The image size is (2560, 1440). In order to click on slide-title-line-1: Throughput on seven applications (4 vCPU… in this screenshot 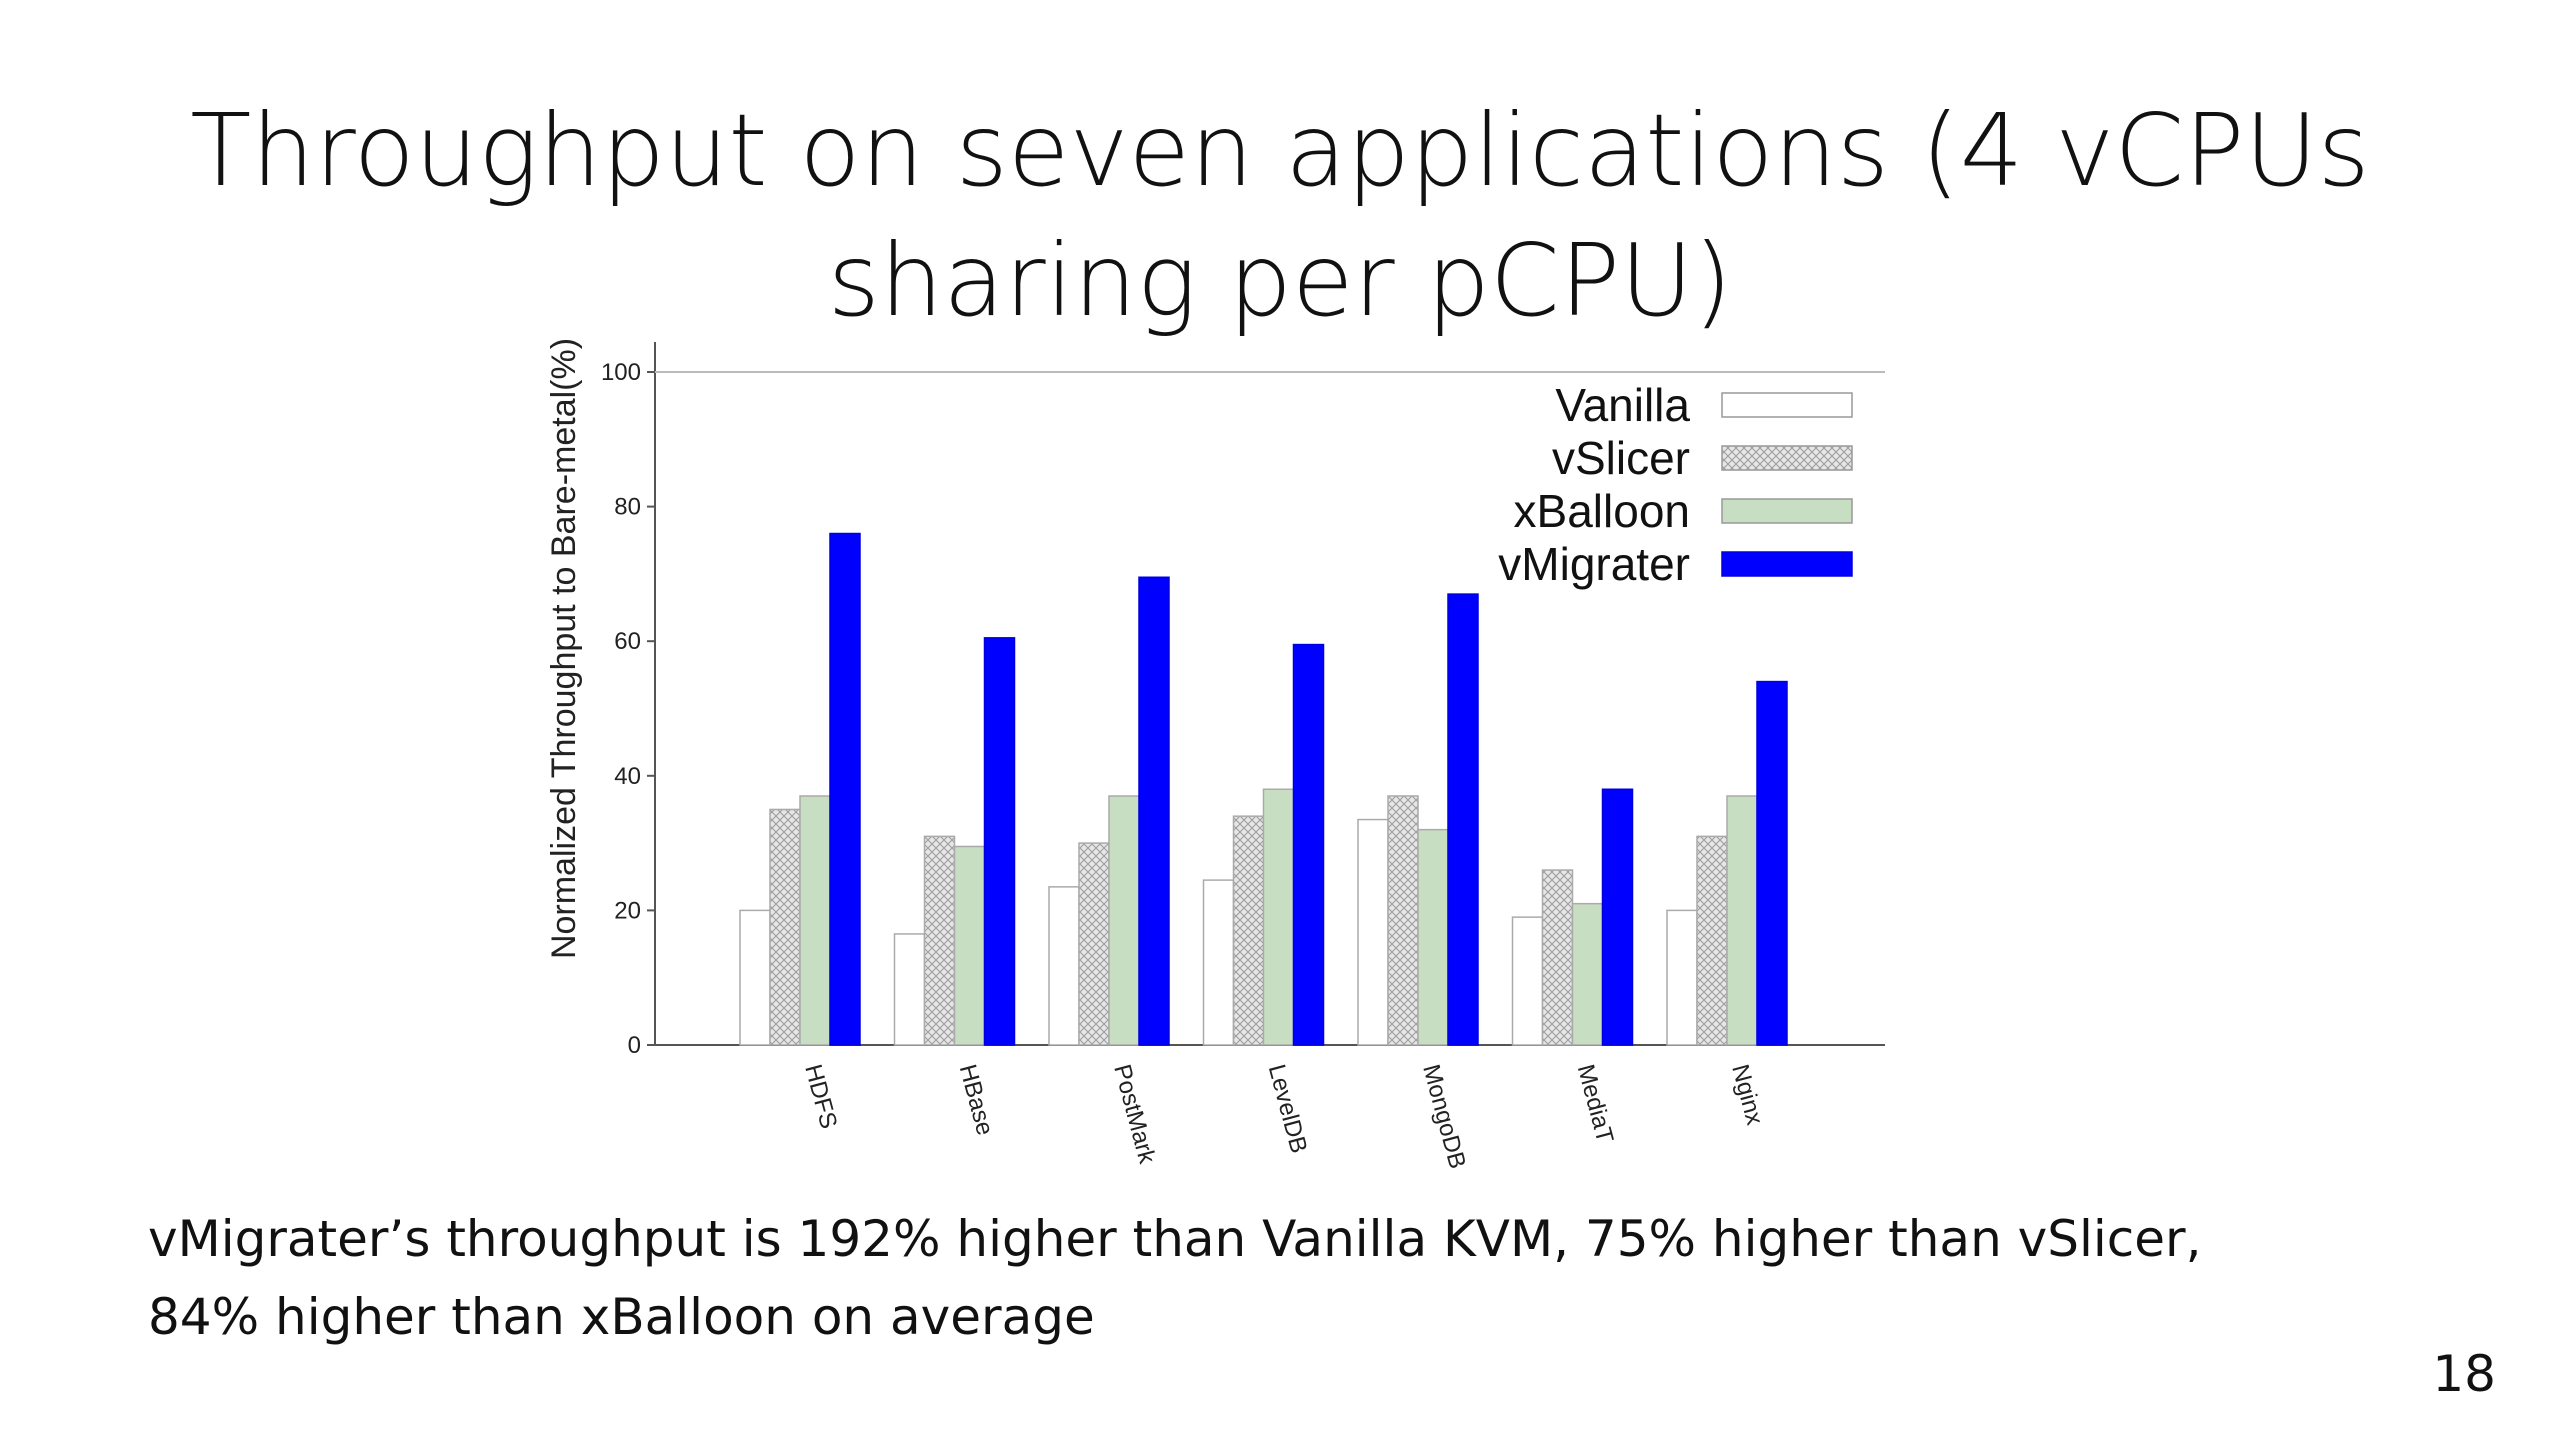, I will do `click(1280, 150)`.